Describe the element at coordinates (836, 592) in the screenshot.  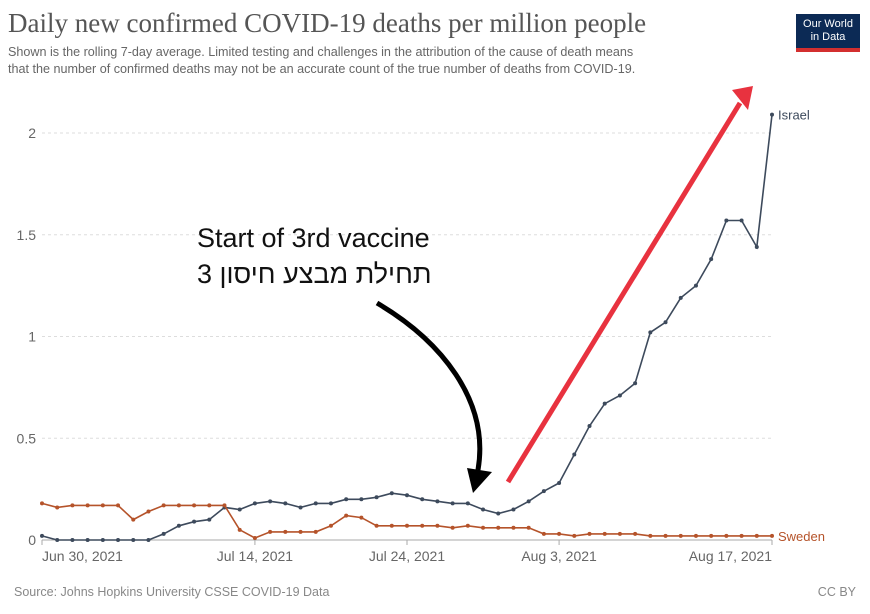
I see `license-link: CC BY` at that location.